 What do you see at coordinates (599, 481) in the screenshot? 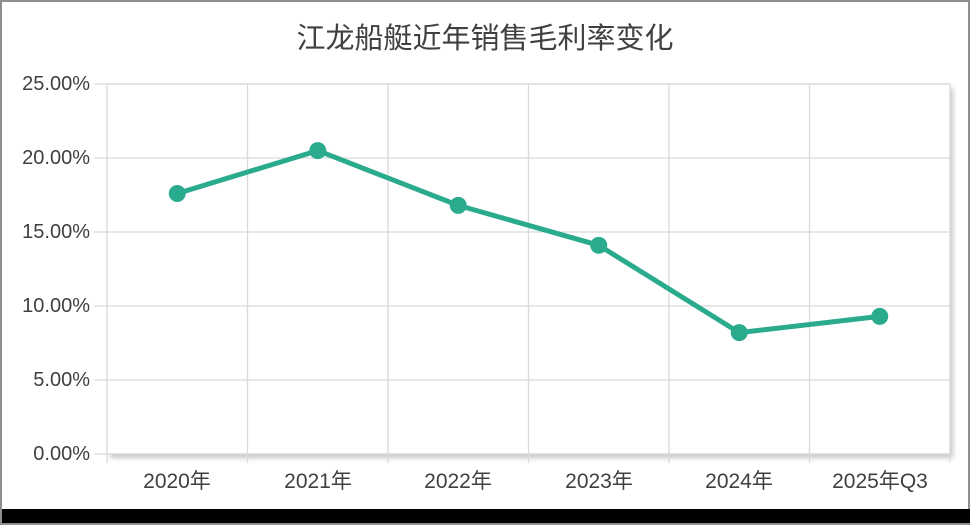
I see `x-axis-tick-label: 2023年` at bounding box center [599, 481].